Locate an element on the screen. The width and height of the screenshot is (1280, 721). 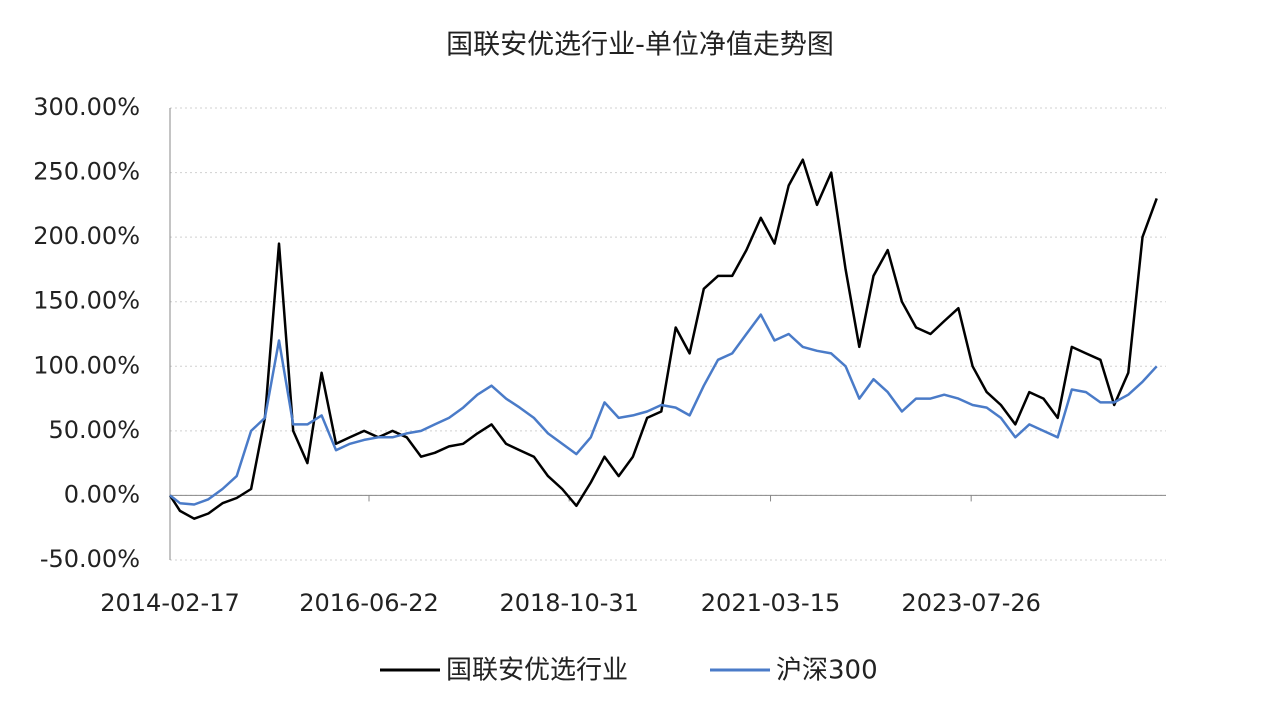
y-tick-label: 250.00% is located at coordinates (86, 172).